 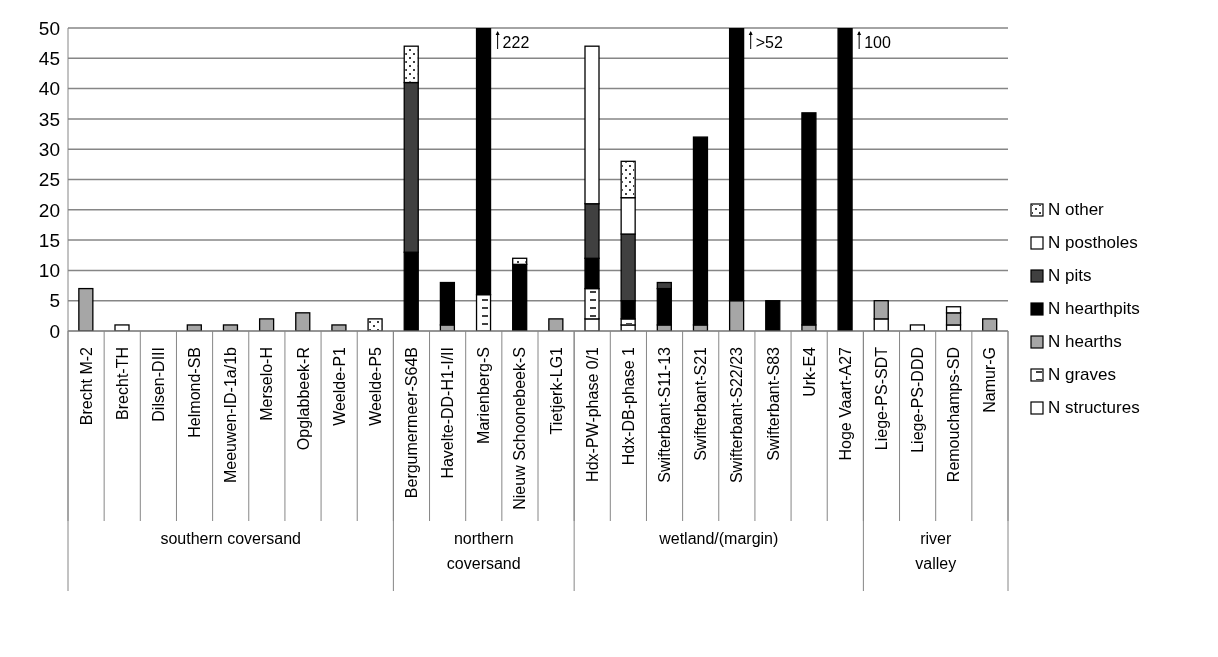 I want to click on annotation: 222, so click(x=516, y=42).